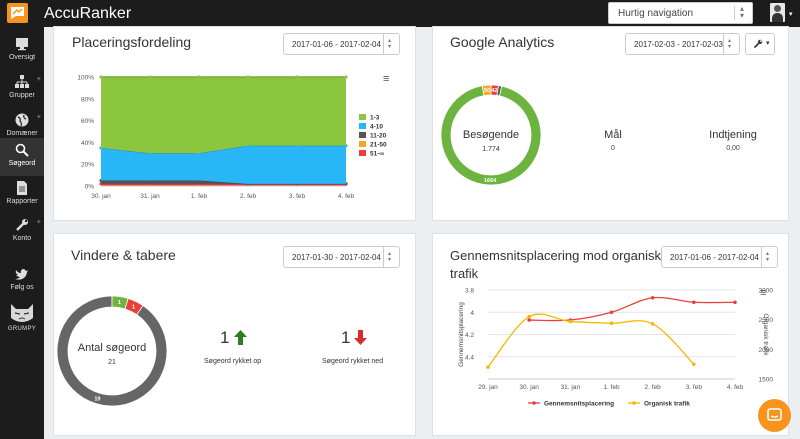 The height and width of the screenshot is (439, 800). What do you see at coordinates (233, 361) in the screenshot?
I see `moved-up-label: Søgeord rykket op` at bounding box center [233, 361].